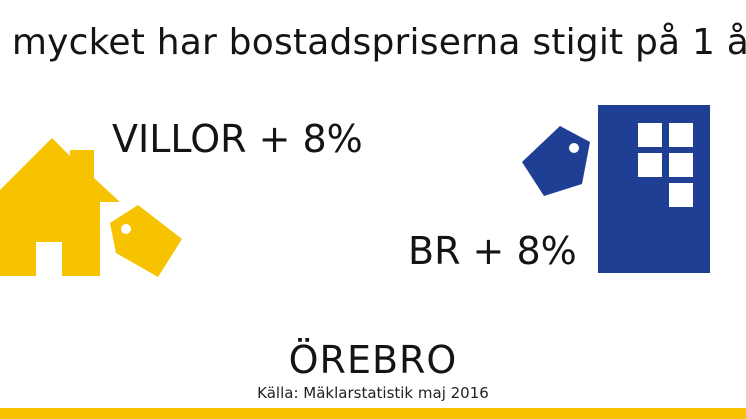  I want to click on apartment-building-icon, so click(654, 189).